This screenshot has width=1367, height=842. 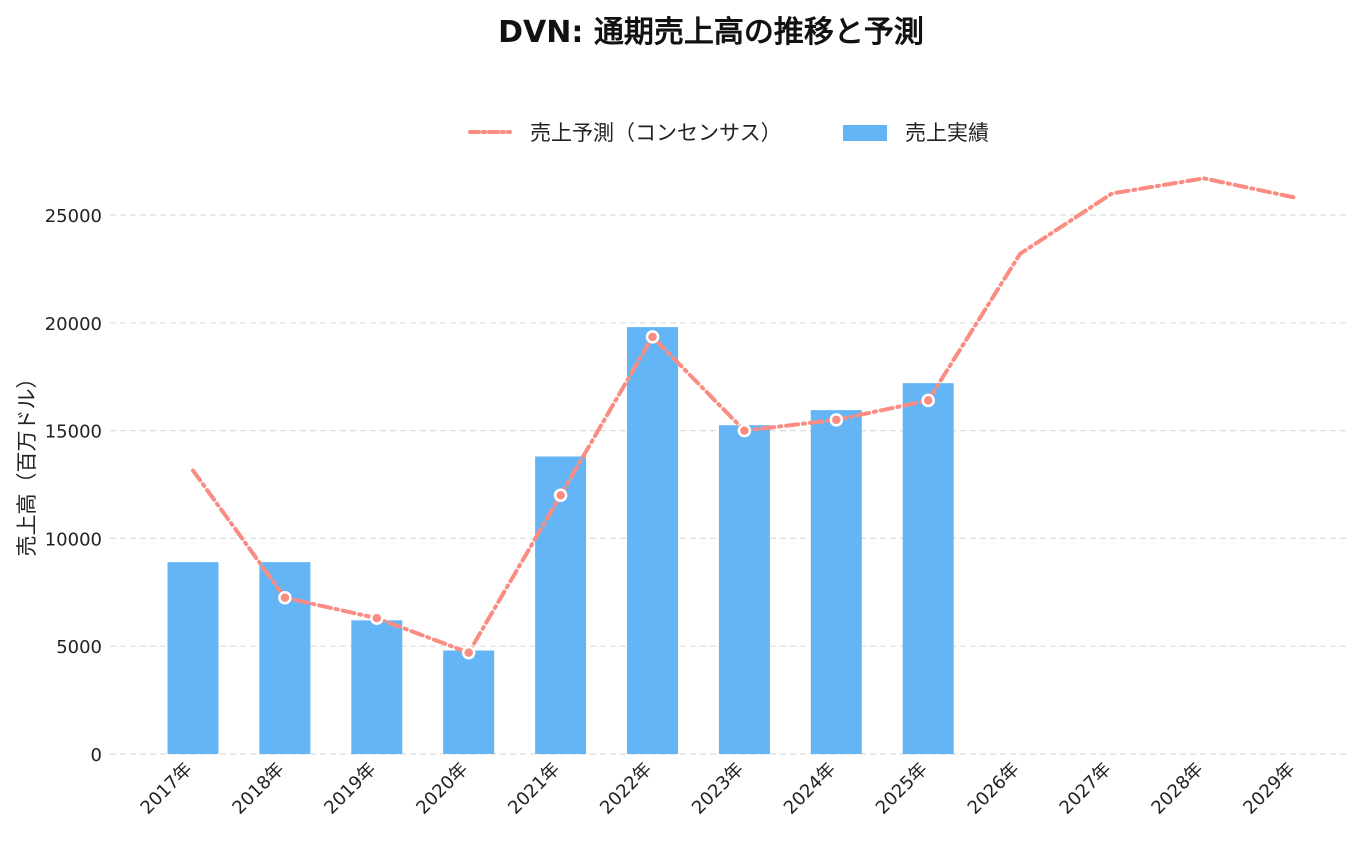 I want to click on bar-actual-2020年, so click(x=469, y=702).